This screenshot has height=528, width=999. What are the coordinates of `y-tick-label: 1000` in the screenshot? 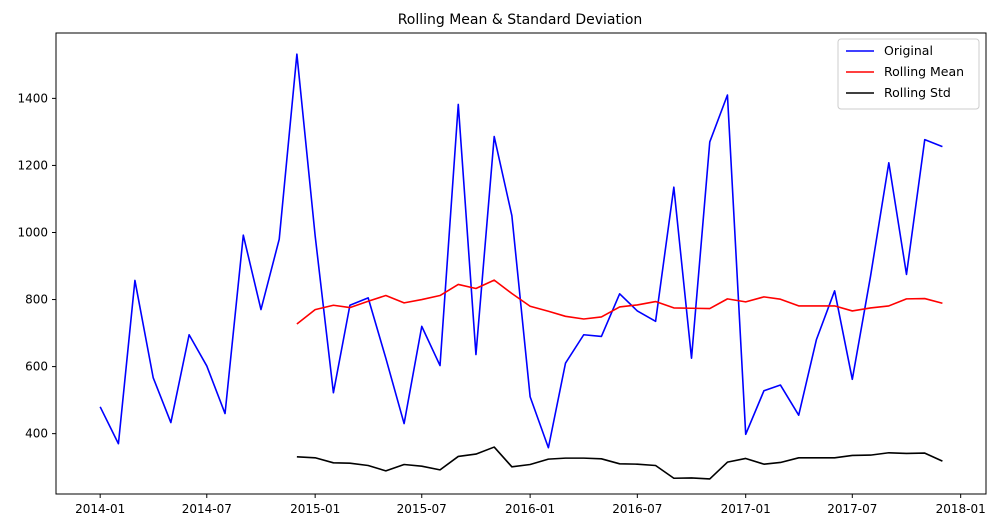 It's located at (32, 232).